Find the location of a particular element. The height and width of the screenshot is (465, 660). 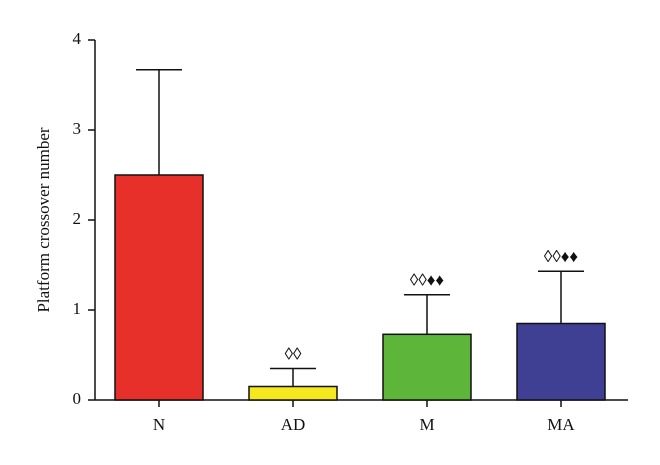

x-tick-label: N is located at coordinates (159, 424).